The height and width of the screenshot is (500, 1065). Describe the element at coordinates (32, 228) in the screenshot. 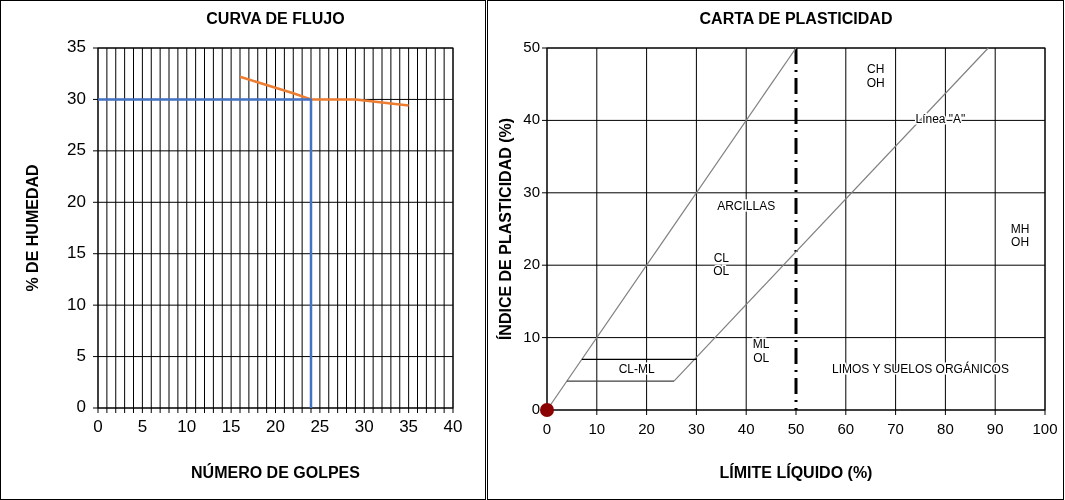

I see `y-axis-title: % DE HUMEDAD` at that location.